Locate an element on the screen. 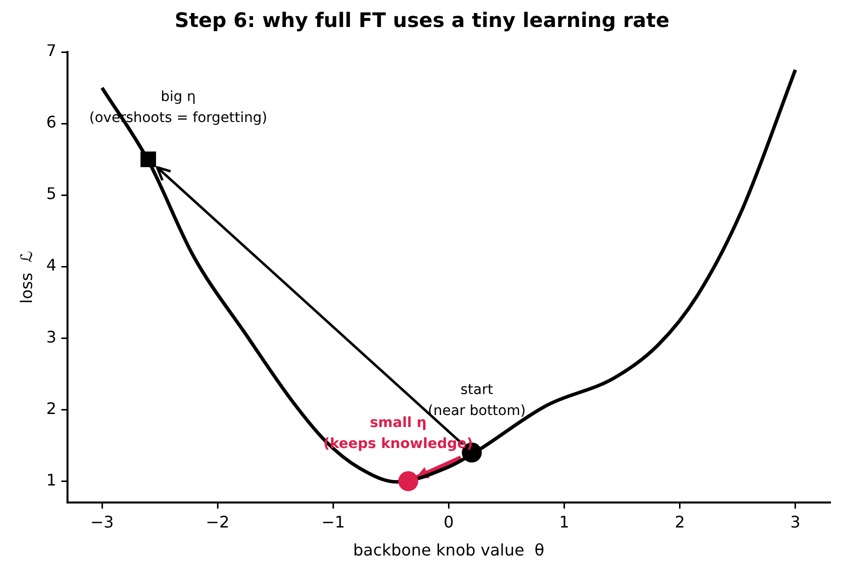 This screenshot has width=842, height=573. y-tick-label: 6 is located at coordinates (51, 122).